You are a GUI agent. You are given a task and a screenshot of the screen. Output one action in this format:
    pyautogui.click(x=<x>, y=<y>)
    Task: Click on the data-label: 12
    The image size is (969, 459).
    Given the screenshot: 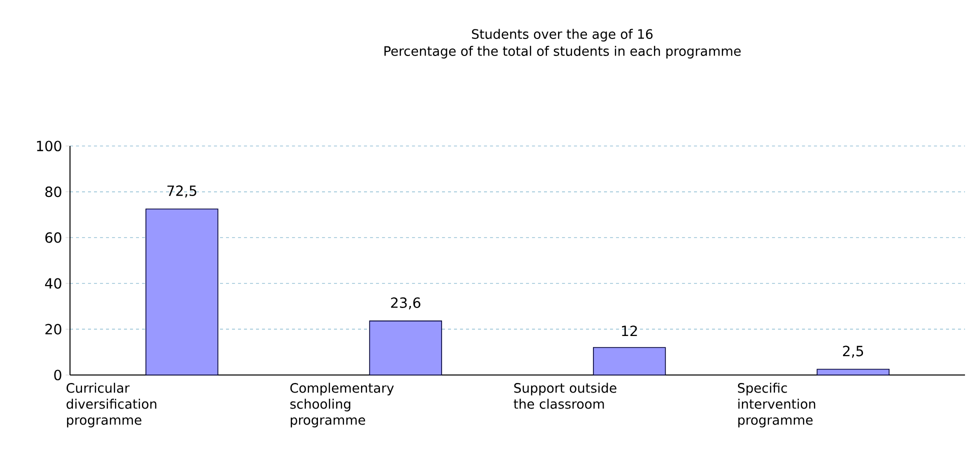 What is the action you would take?
    pyautogui.click(x=629, y=331)
    